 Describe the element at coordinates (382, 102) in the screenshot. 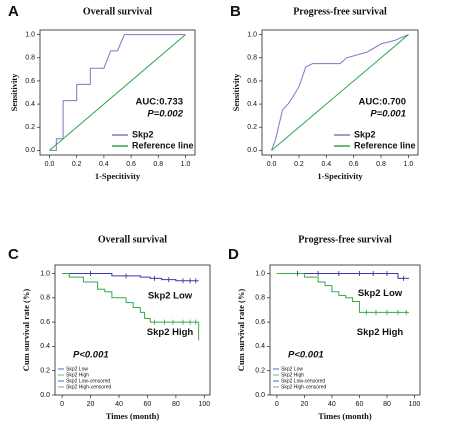

I see `annotation: AUC:0.700` at that location.